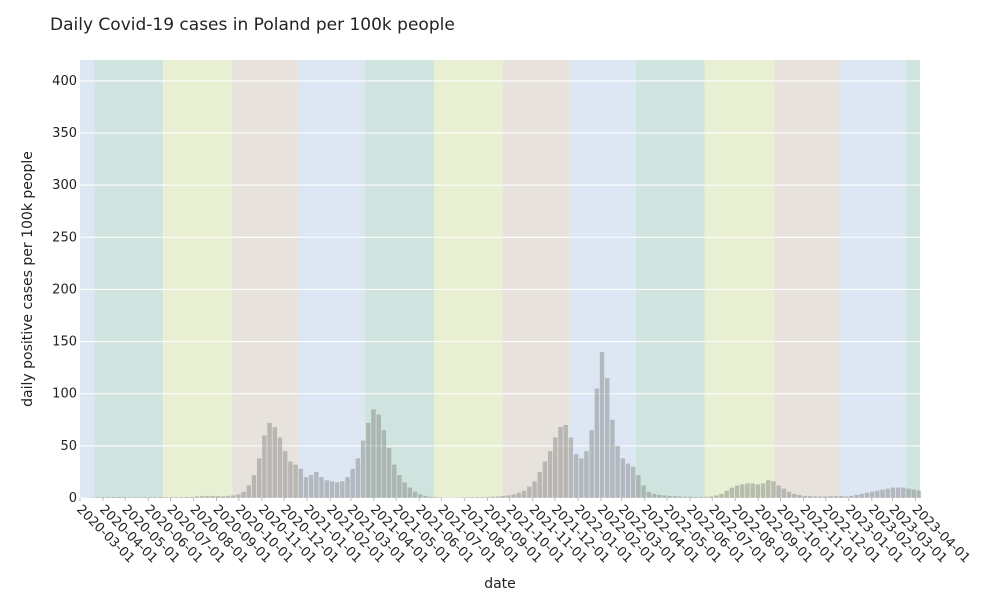 The image size is (1000, 600). I want to click on y-tick-label: 300, so click(64, 185).